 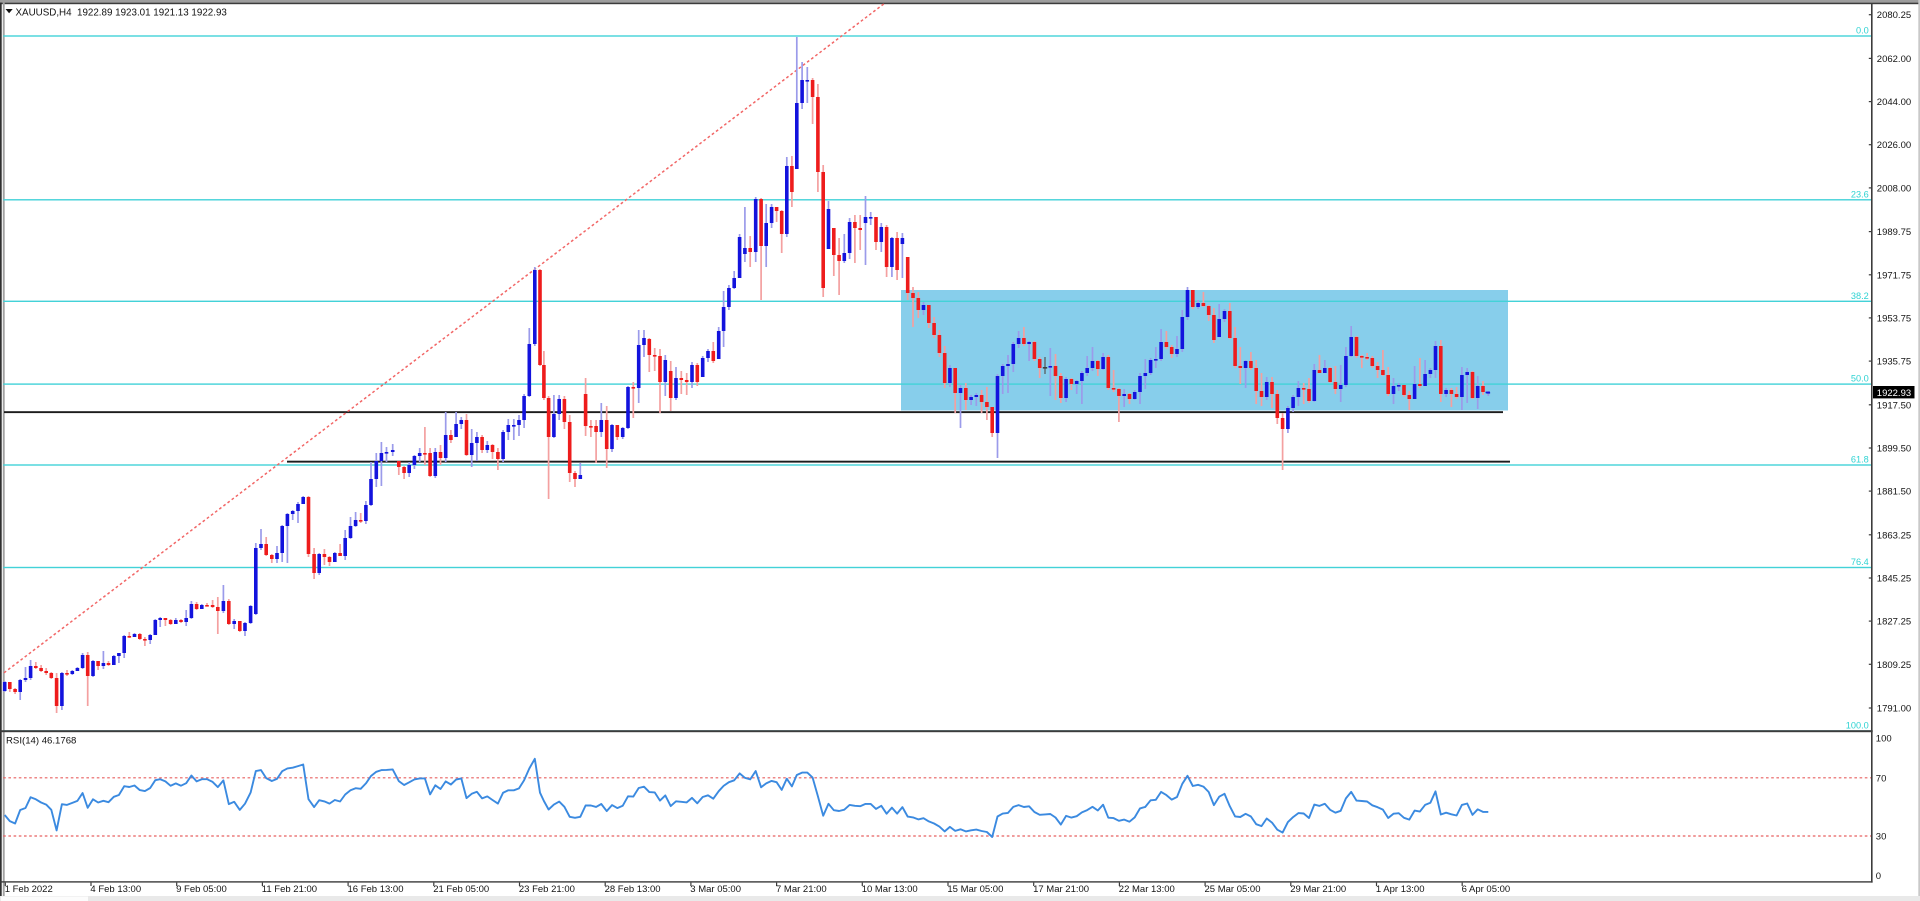 I want to click on svg-text: 70, so click(x=1881, y=778).